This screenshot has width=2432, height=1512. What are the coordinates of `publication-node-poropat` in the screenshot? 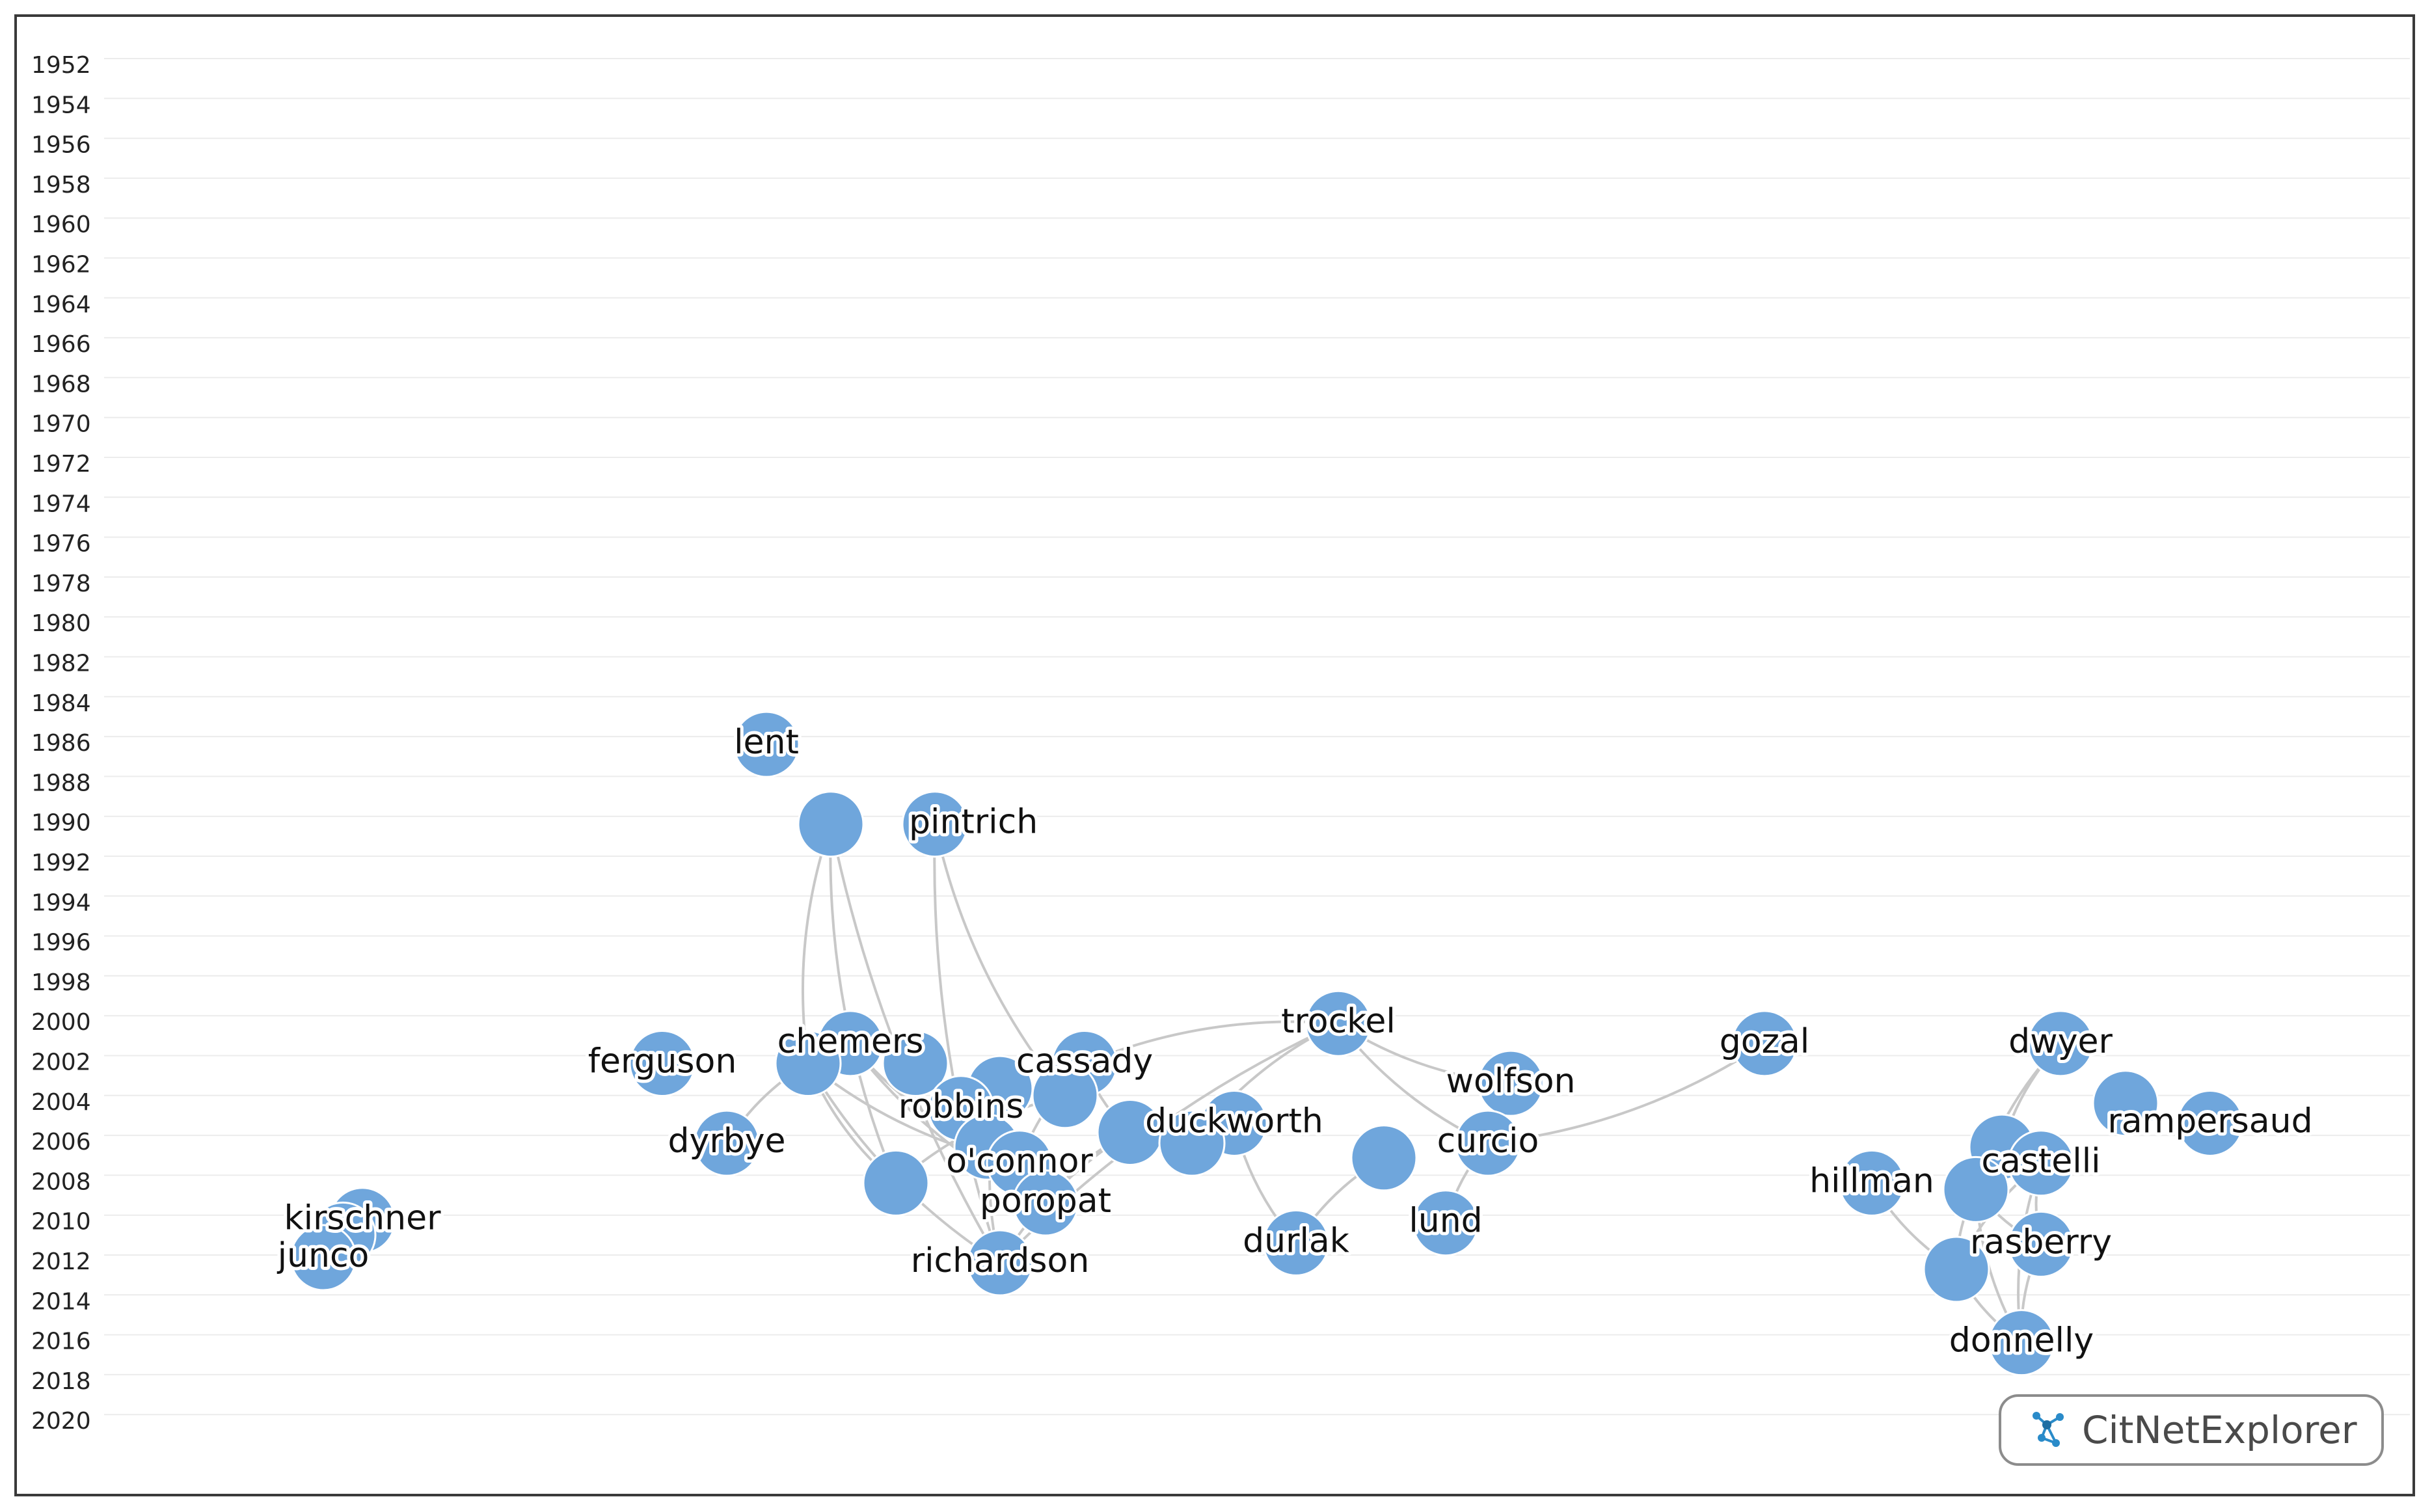 It's located at (1045, 1203).